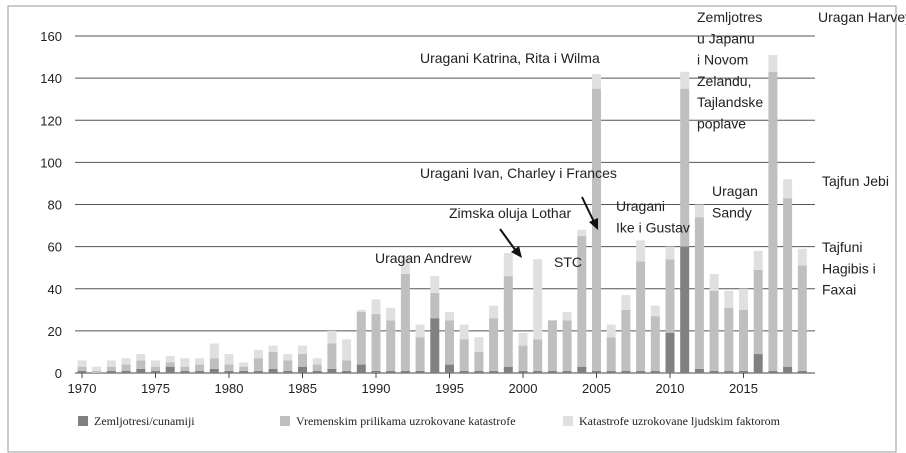 The width and height of the screenshot is (906, 453). I want to click on x-tick-label: 1990, so click(376, 388).